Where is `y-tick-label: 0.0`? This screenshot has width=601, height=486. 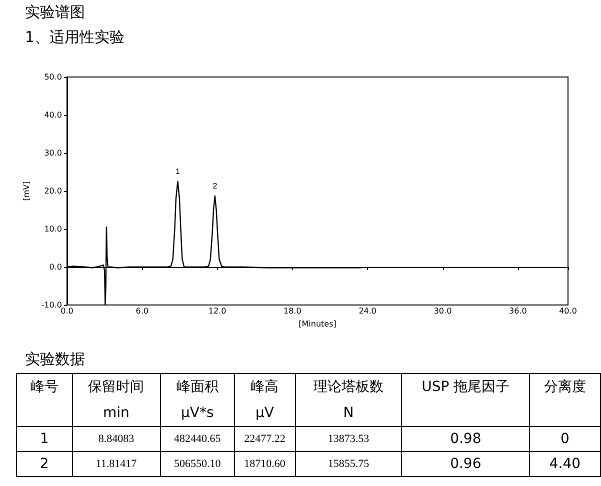
y-tick-label: 0.0 is located at coordinates (55, 267).